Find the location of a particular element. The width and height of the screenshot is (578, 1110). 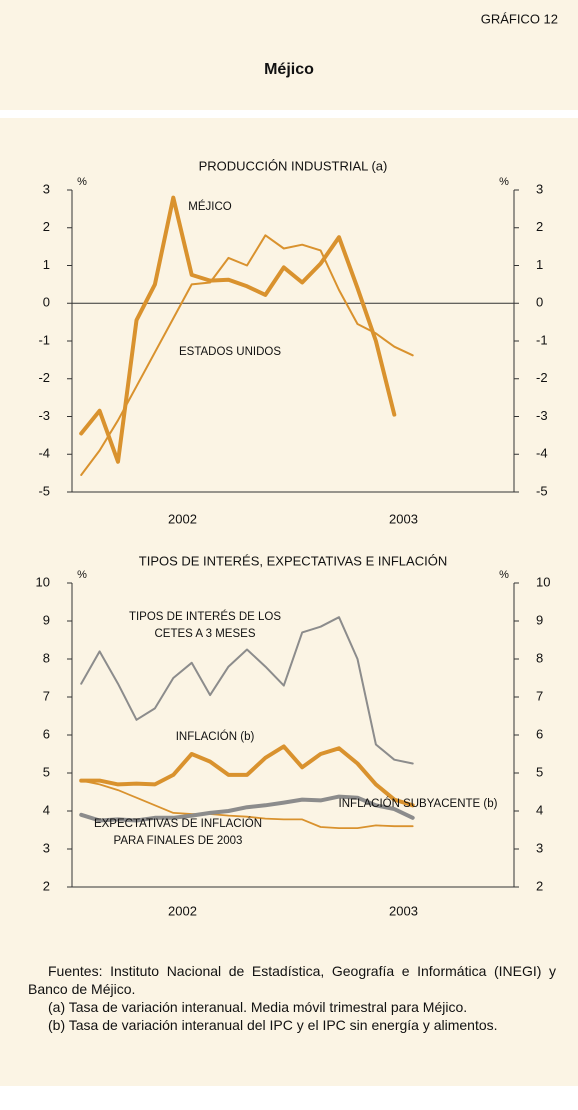

y2-tick-label: 0 is located at coordinates (539, 302).